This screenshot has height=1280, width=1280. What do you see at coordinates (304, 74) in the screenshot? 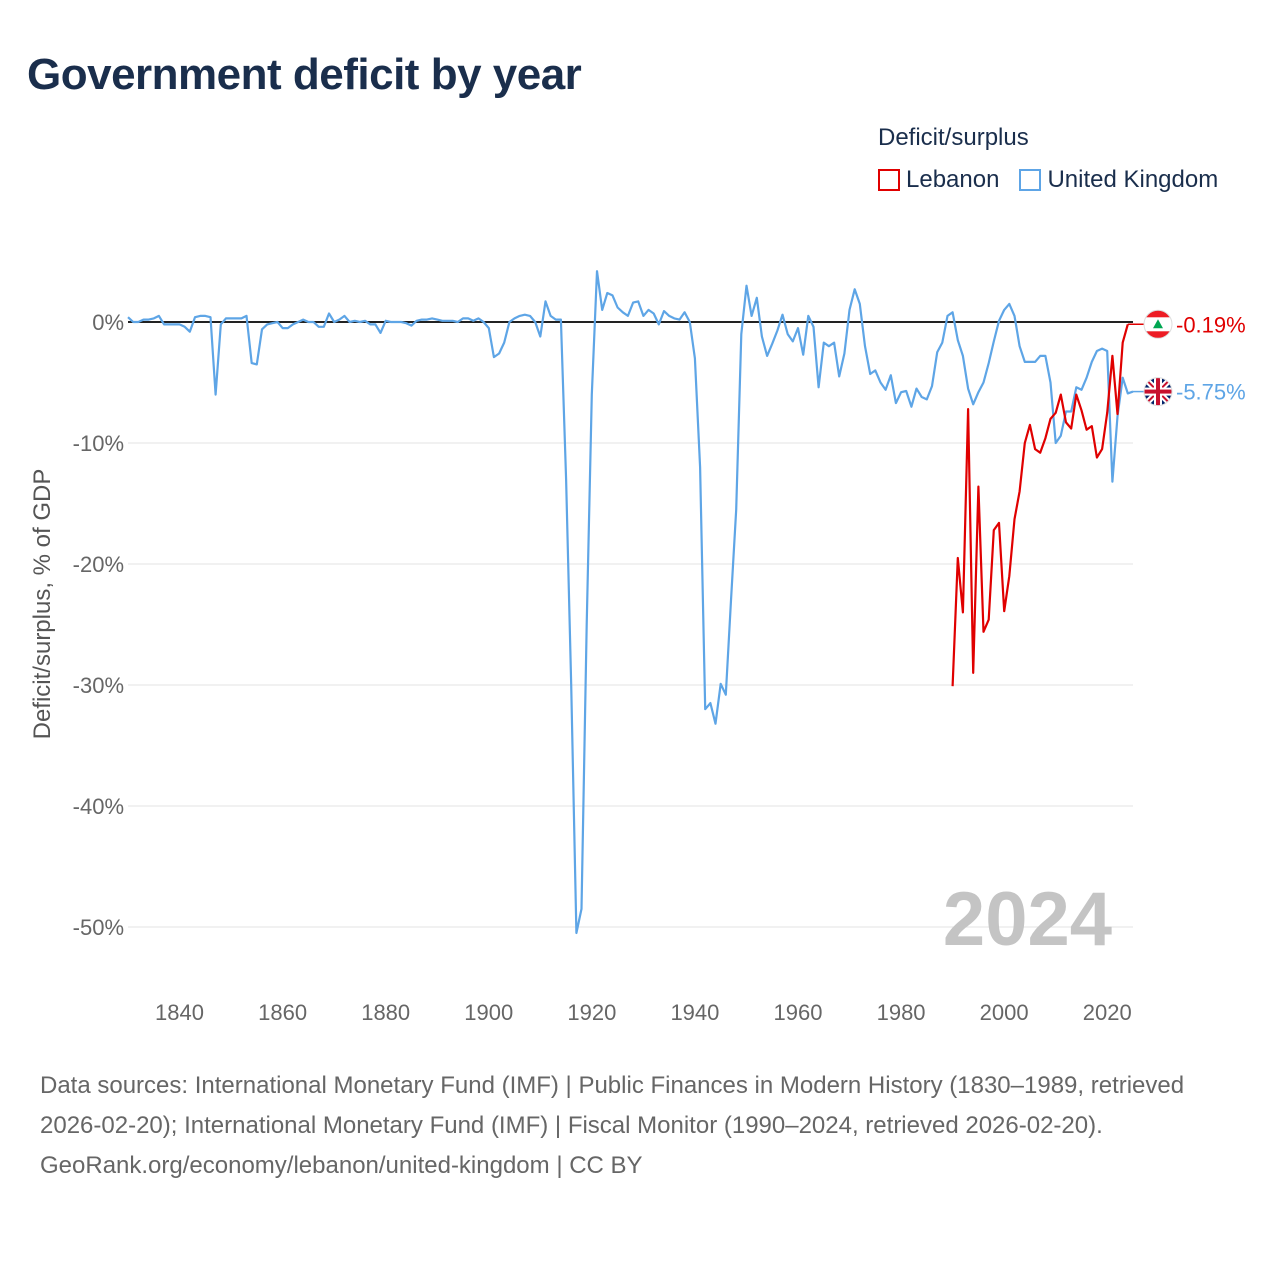
I see `page-title: Government deficit by year` at bounding box center [304, 74].